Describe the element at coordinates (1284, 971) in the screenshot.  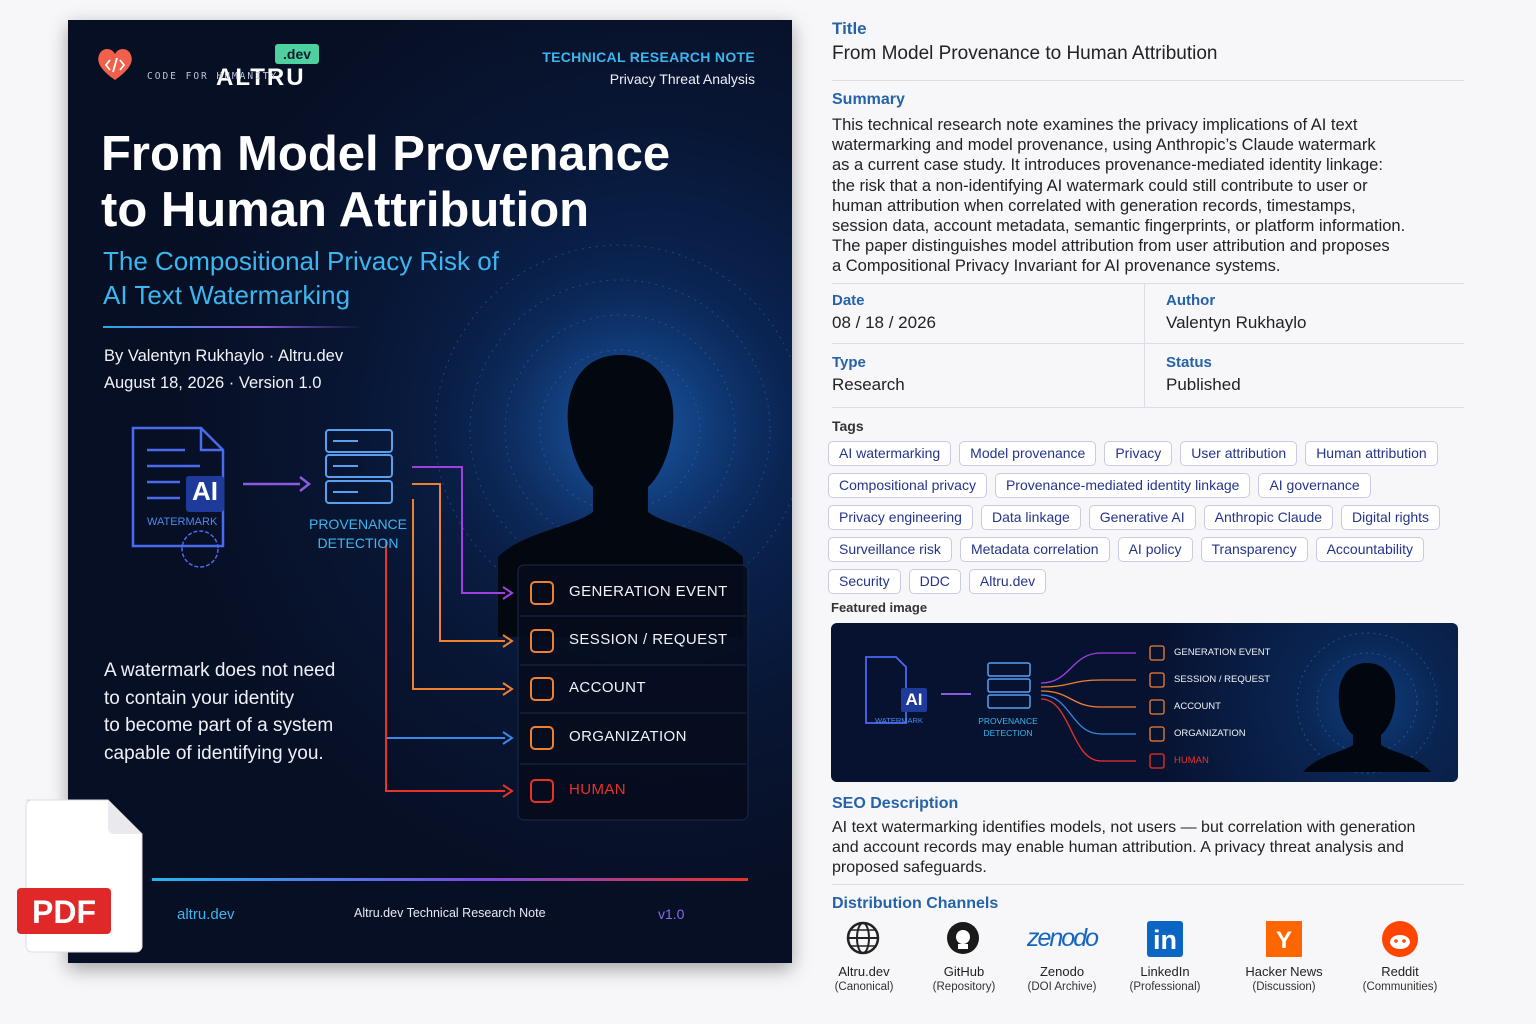
I see `channel-name: Hacker News` at that location.